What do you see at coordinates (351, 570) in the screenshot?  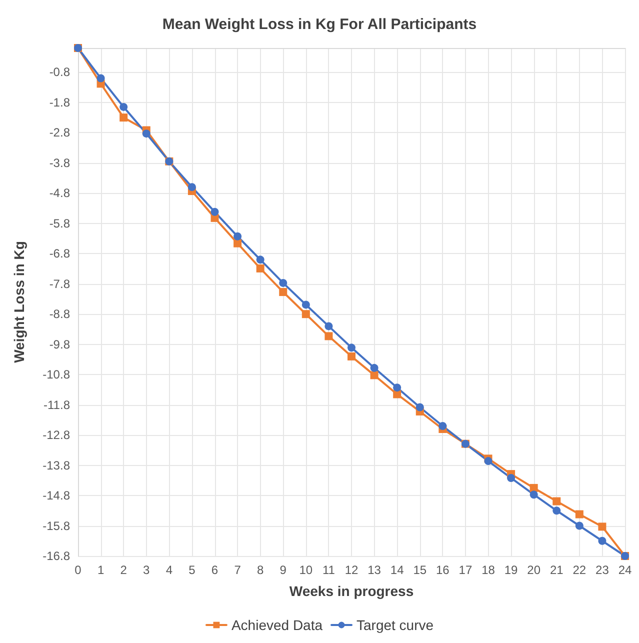 I see `x-tick-label: 12` at bounding box center [351, 570].